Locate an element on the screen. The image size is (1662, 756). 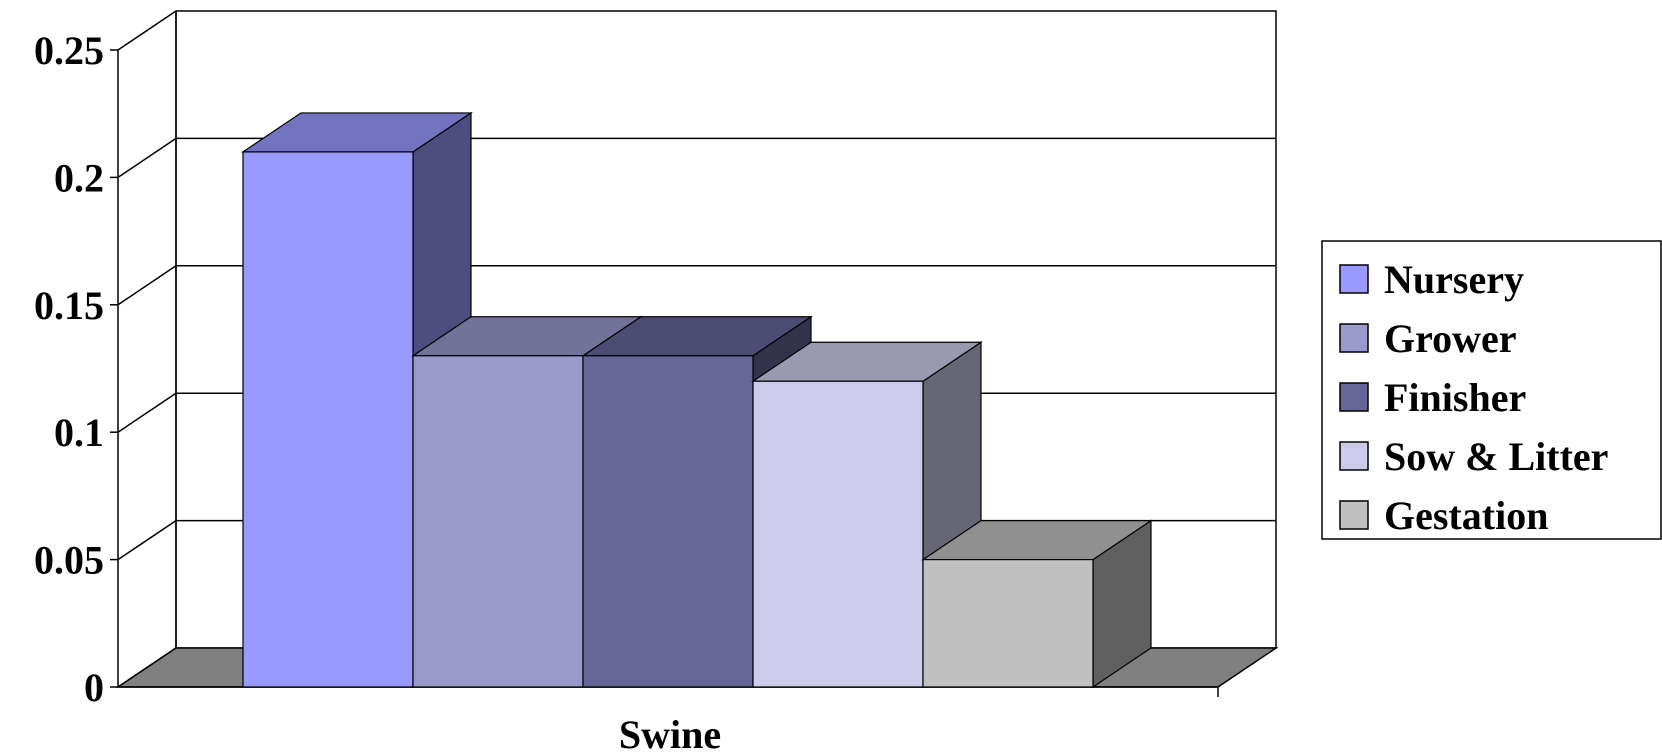
legend-label: Gestation is located at coordinates (1466, 515).